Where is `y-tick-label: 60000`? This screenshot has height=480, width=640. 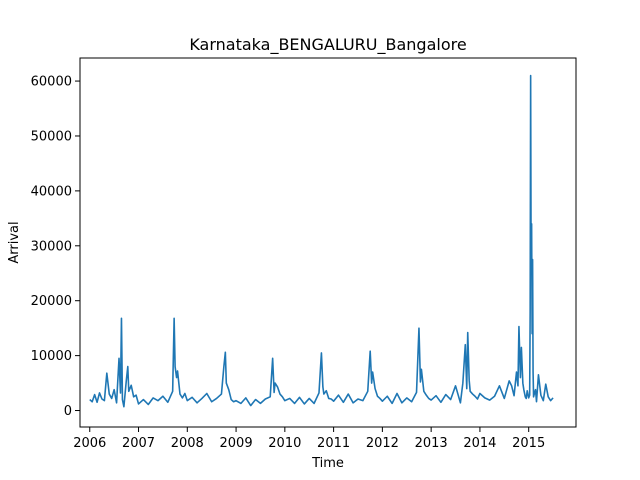 y-tick-label: 60000 is located at coordinates (51, 82).